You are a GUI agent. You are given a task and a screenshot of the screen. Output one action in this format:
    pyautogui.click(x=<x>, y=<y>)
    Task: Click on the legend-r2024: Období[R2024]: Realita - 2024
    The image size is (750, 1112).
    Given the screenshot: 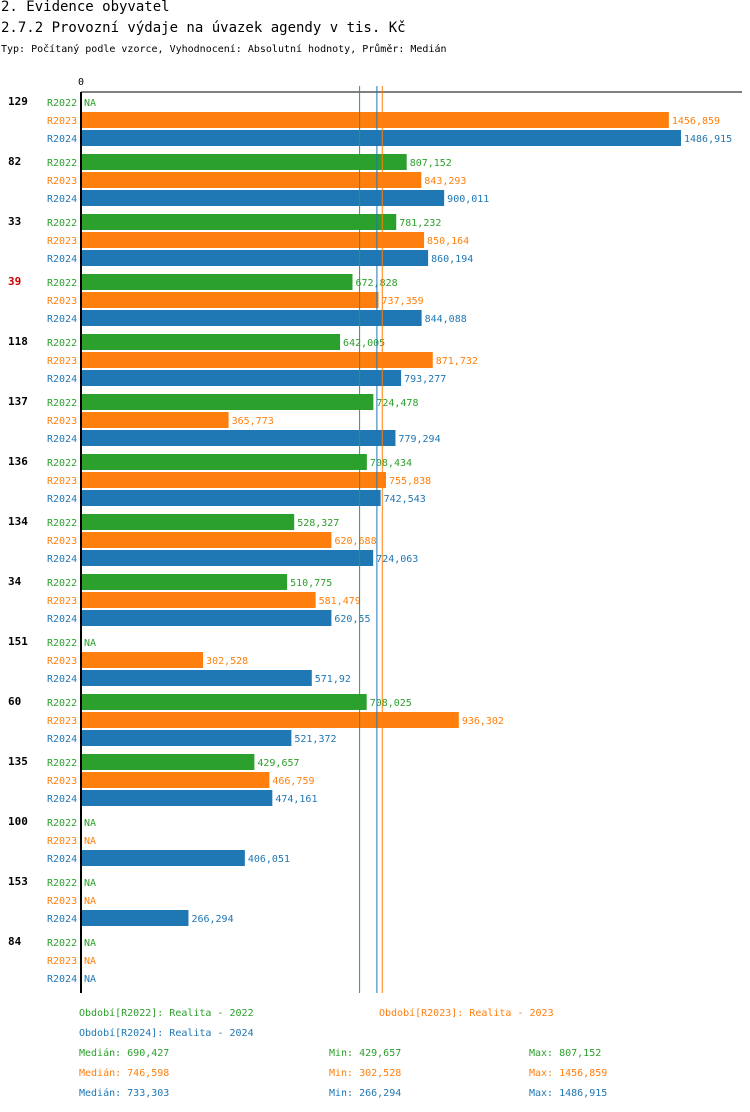 What is the action you would take?
    pyautogui.click(x=166, y=1033)
    